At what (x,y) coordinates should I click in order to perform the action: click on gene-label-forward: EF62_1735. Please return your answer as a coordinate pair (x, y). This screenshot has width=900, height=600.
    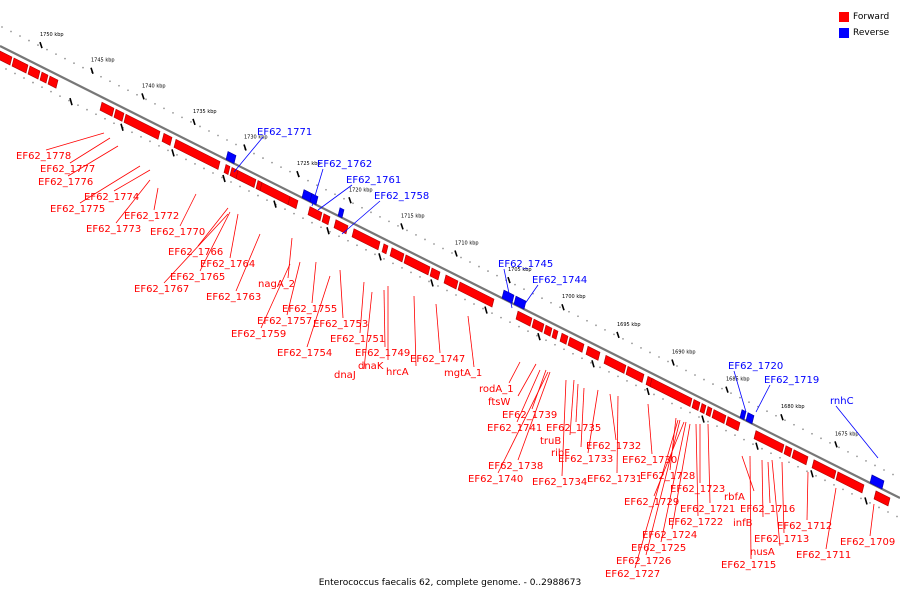
    Looking at the image, I should click on (573, 428).